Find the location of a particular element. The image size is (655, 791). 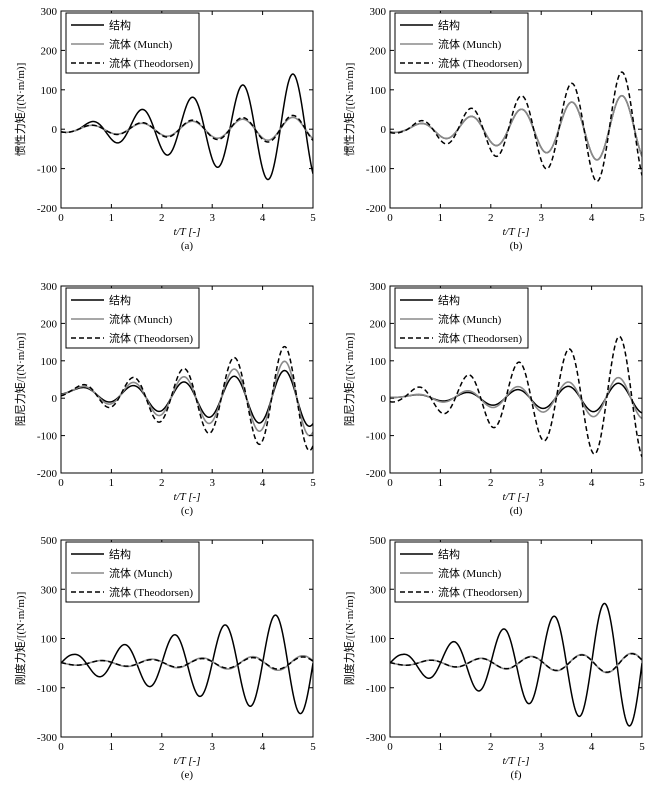

panel-label: (c) is located at coordinates (187, 511).